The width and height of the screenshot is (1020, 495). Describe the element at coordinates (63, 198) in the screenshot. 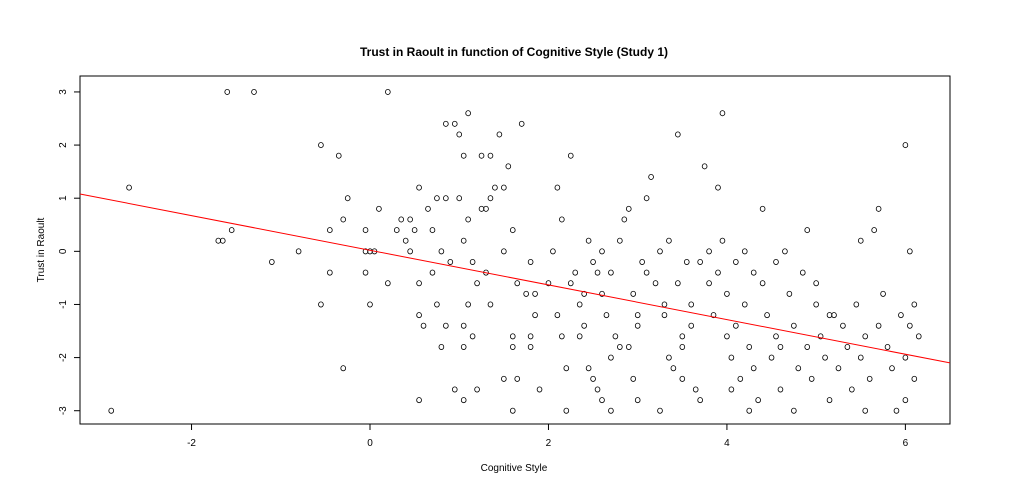

I see `y-tick-label: 1` at that location.